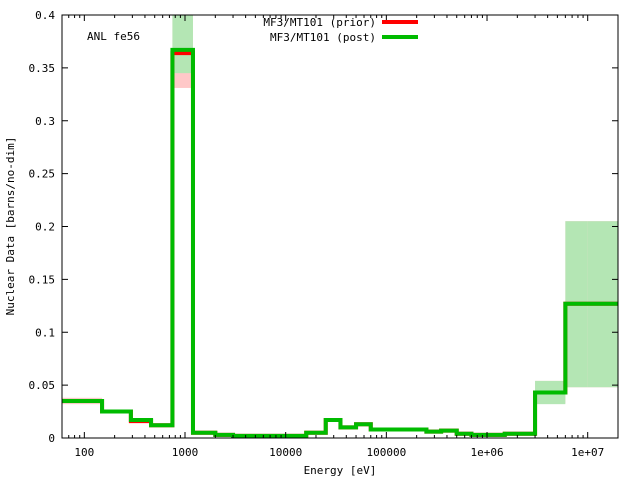 The height and width of the screenshot is (480, 640). Describe the element at coordinates (45, 15) in the screenshot. I see `y-tick-label: 0.4` at that location.